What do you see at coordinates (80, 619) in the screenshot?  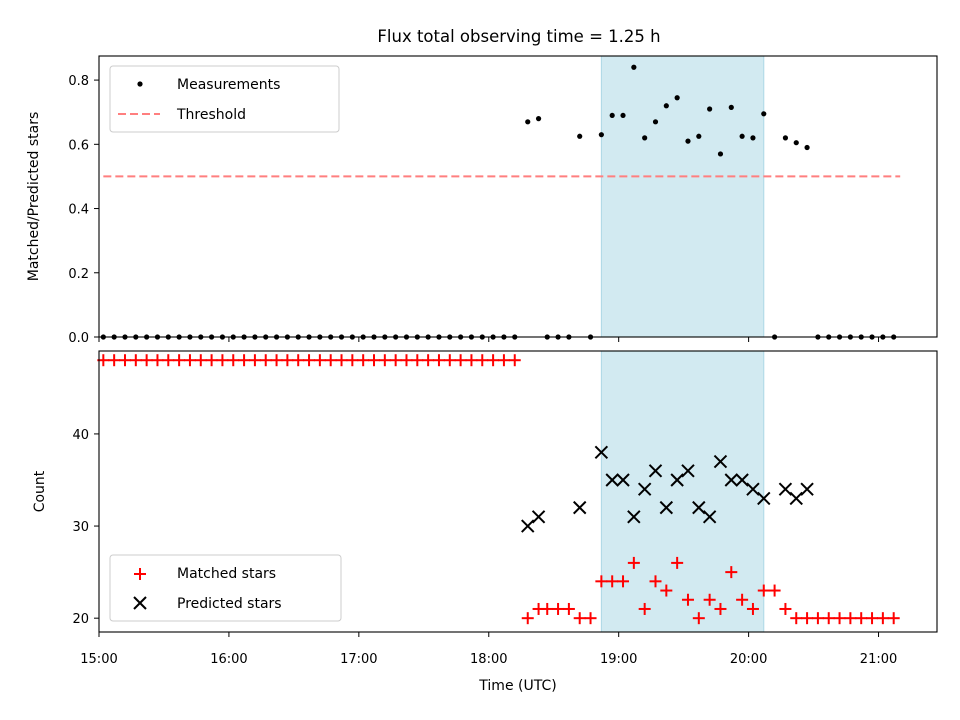 I see `y-tick-label: 20` at bounding box center [80, 619].